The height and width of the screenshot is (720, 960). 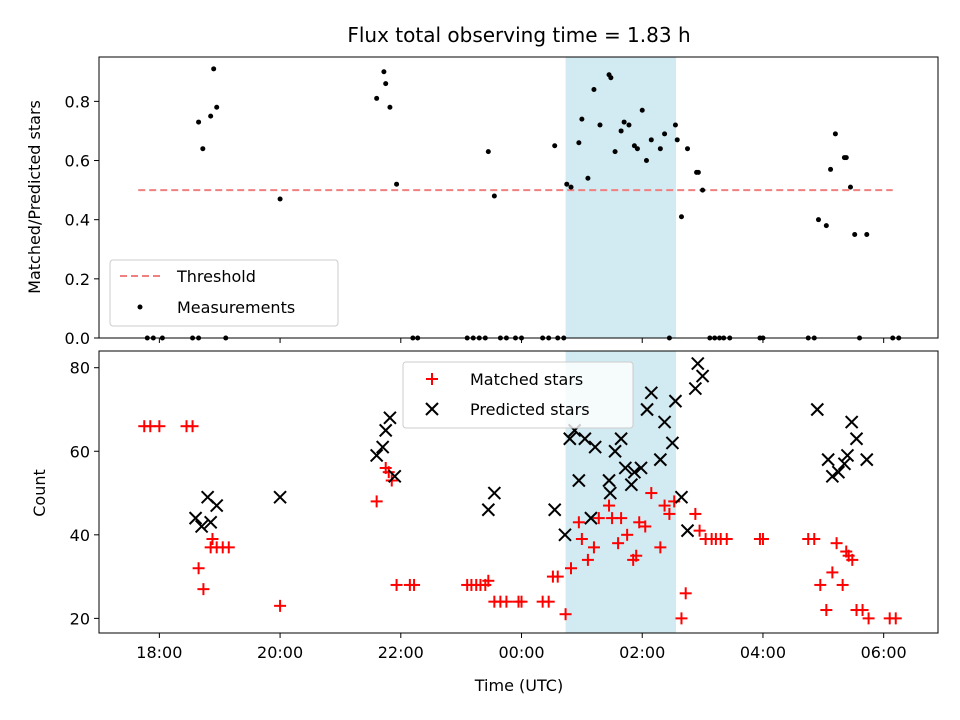 I want to click on top-y-axis-label: Matched/Predicted stars, so click(x=34, y=197).